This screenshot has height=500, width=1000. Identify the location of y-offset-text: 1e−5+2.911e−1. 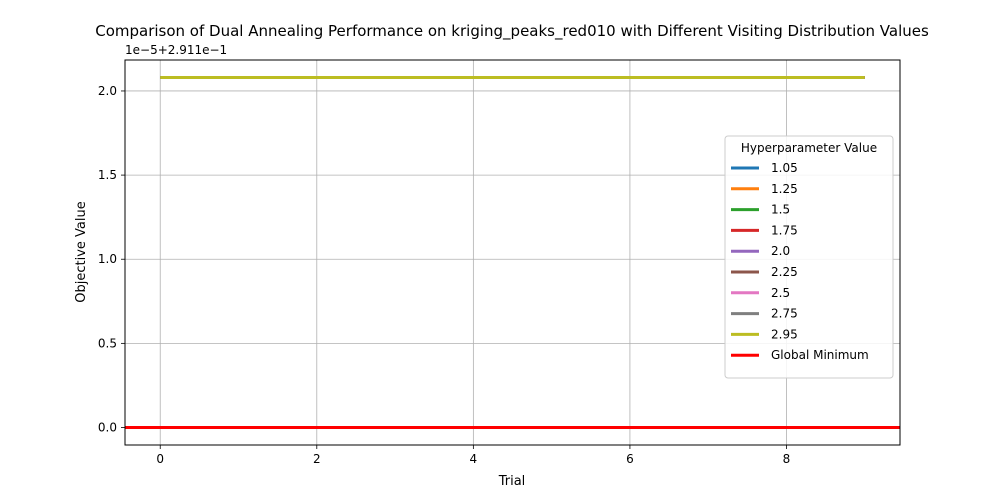
(176, 50).